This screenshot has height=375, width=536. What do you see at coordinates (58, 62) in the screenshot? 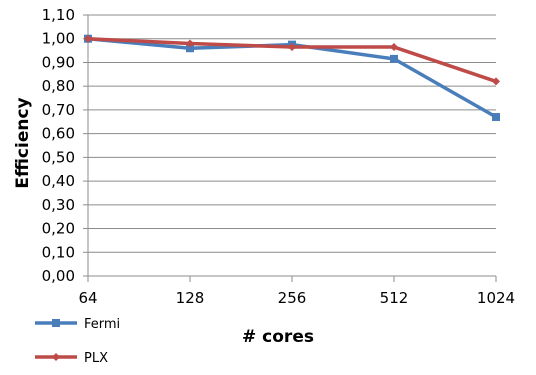
I see `y-tick-label: 0,90` at bounding box center [58, 62].